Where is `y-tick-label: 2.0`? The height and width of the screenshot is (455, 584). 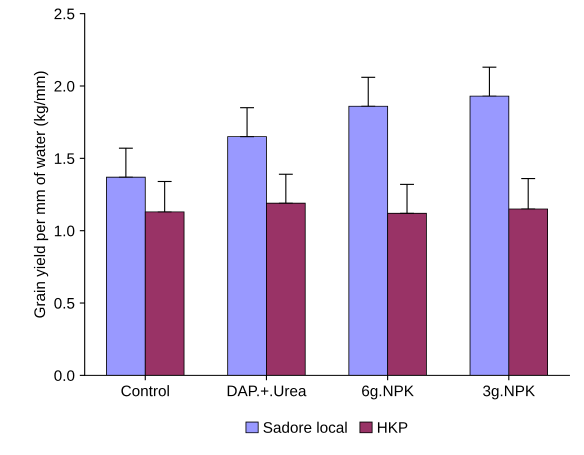 y-tick-label: 2.0 is located at coordinates (64, 86).